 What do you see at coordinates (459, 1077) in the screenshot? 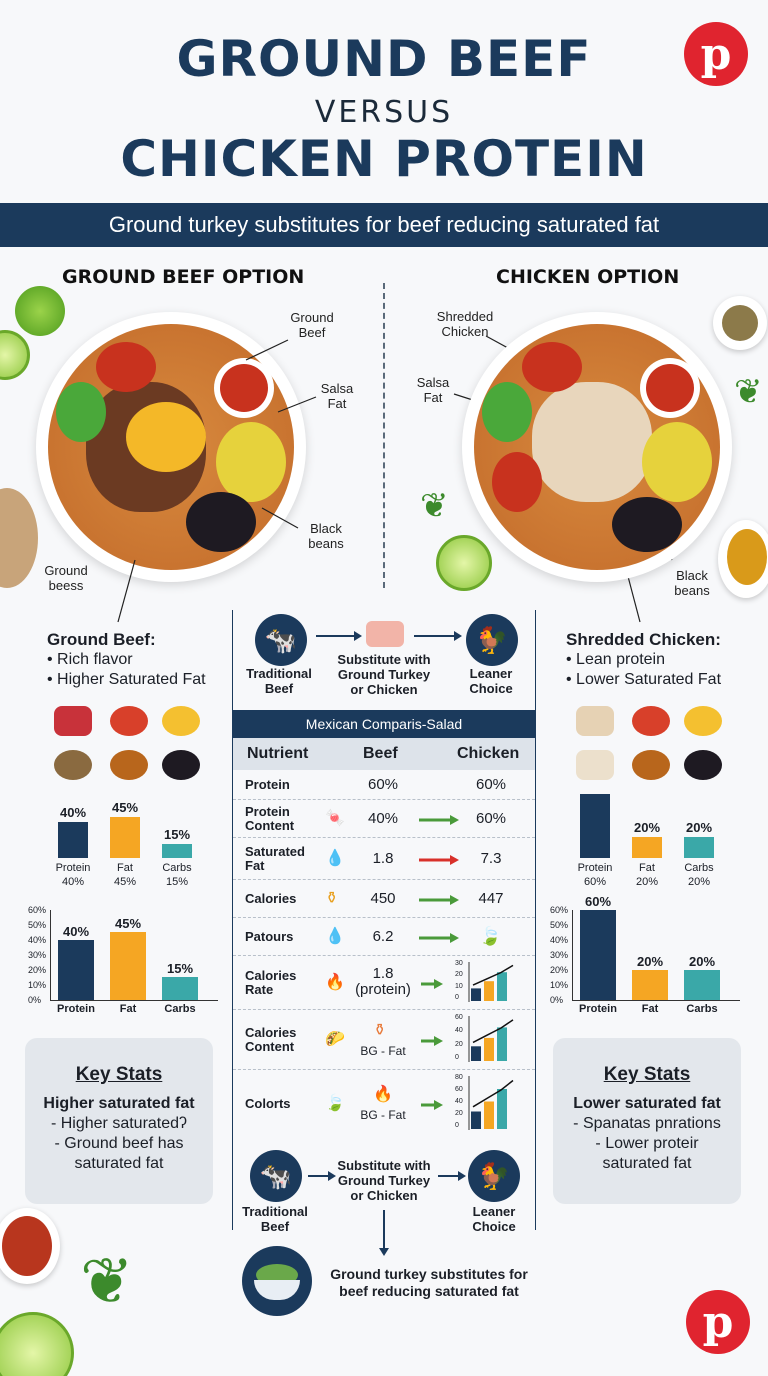
I see `trend-tick: 80` at bounding box center [459, 1077].